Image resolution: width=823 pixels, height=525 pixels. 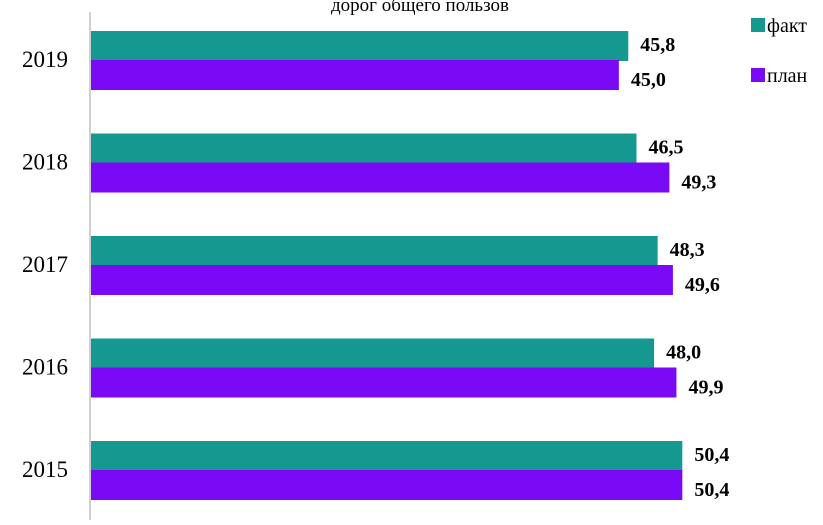 What do you see at coordinates (787, 26) in the screenshot?
I see `legend-label: факт` at bounding box center [787, 26].